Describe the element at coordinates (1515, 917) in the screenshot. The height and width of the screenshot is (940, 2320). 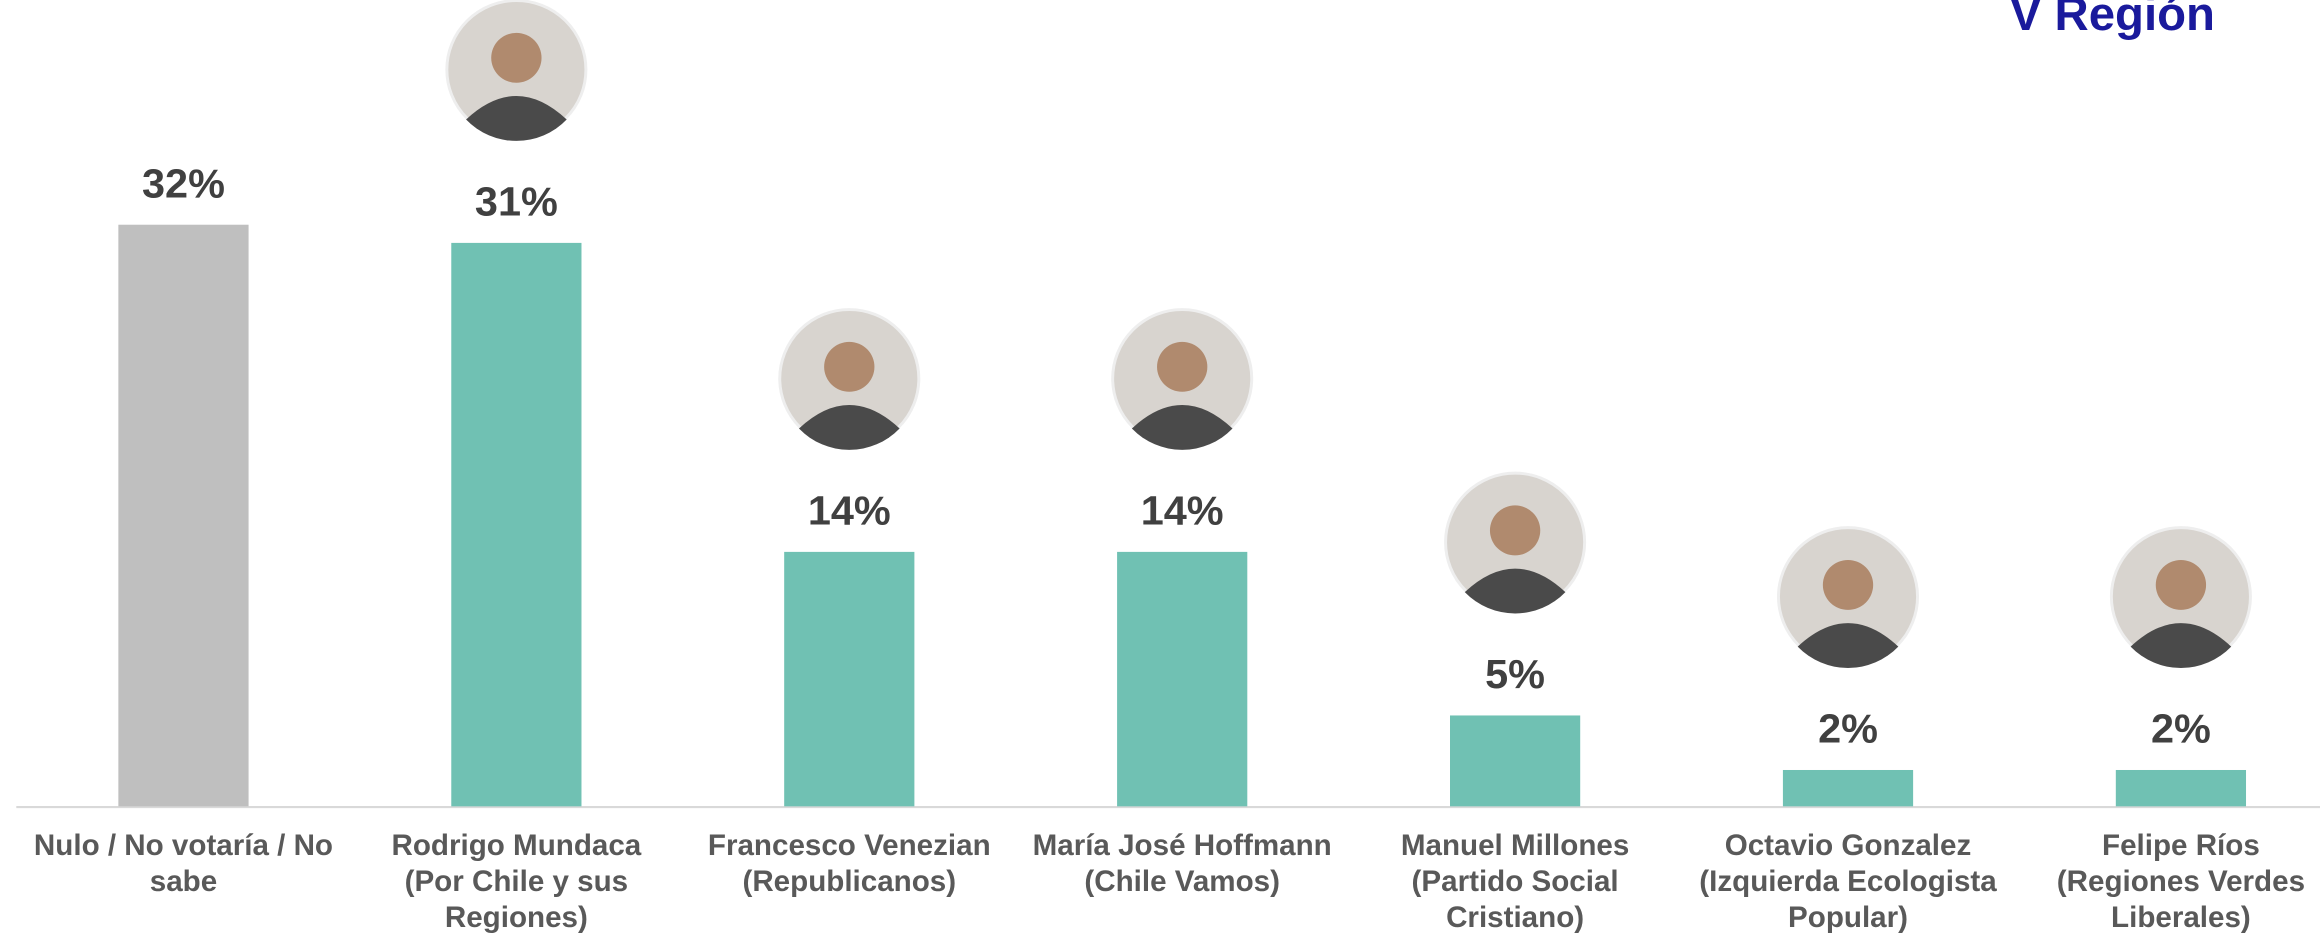
I see `x-tick-label-line: Cristiano)` at that location.